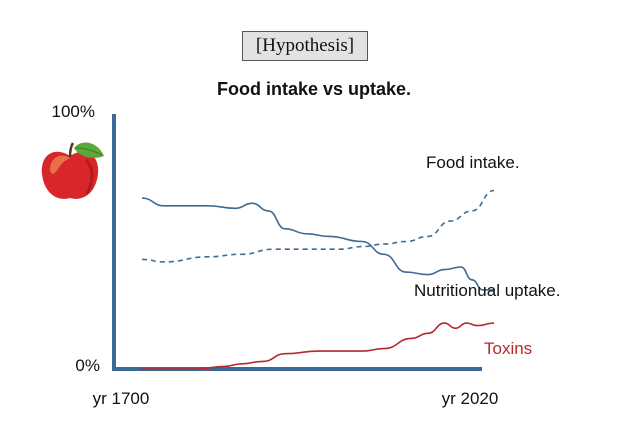 The height and width of the screenshot is (442, 621). I want to click on food-intake-line, so click(318, 226).